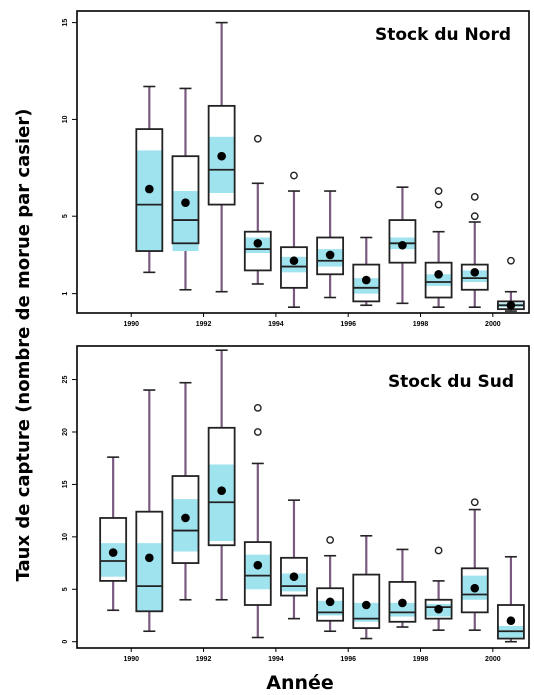 Image resolution: width=534 pixels, height=695 pixels. I want to click on panel-title: Stock du Sud, so click(451, 382).